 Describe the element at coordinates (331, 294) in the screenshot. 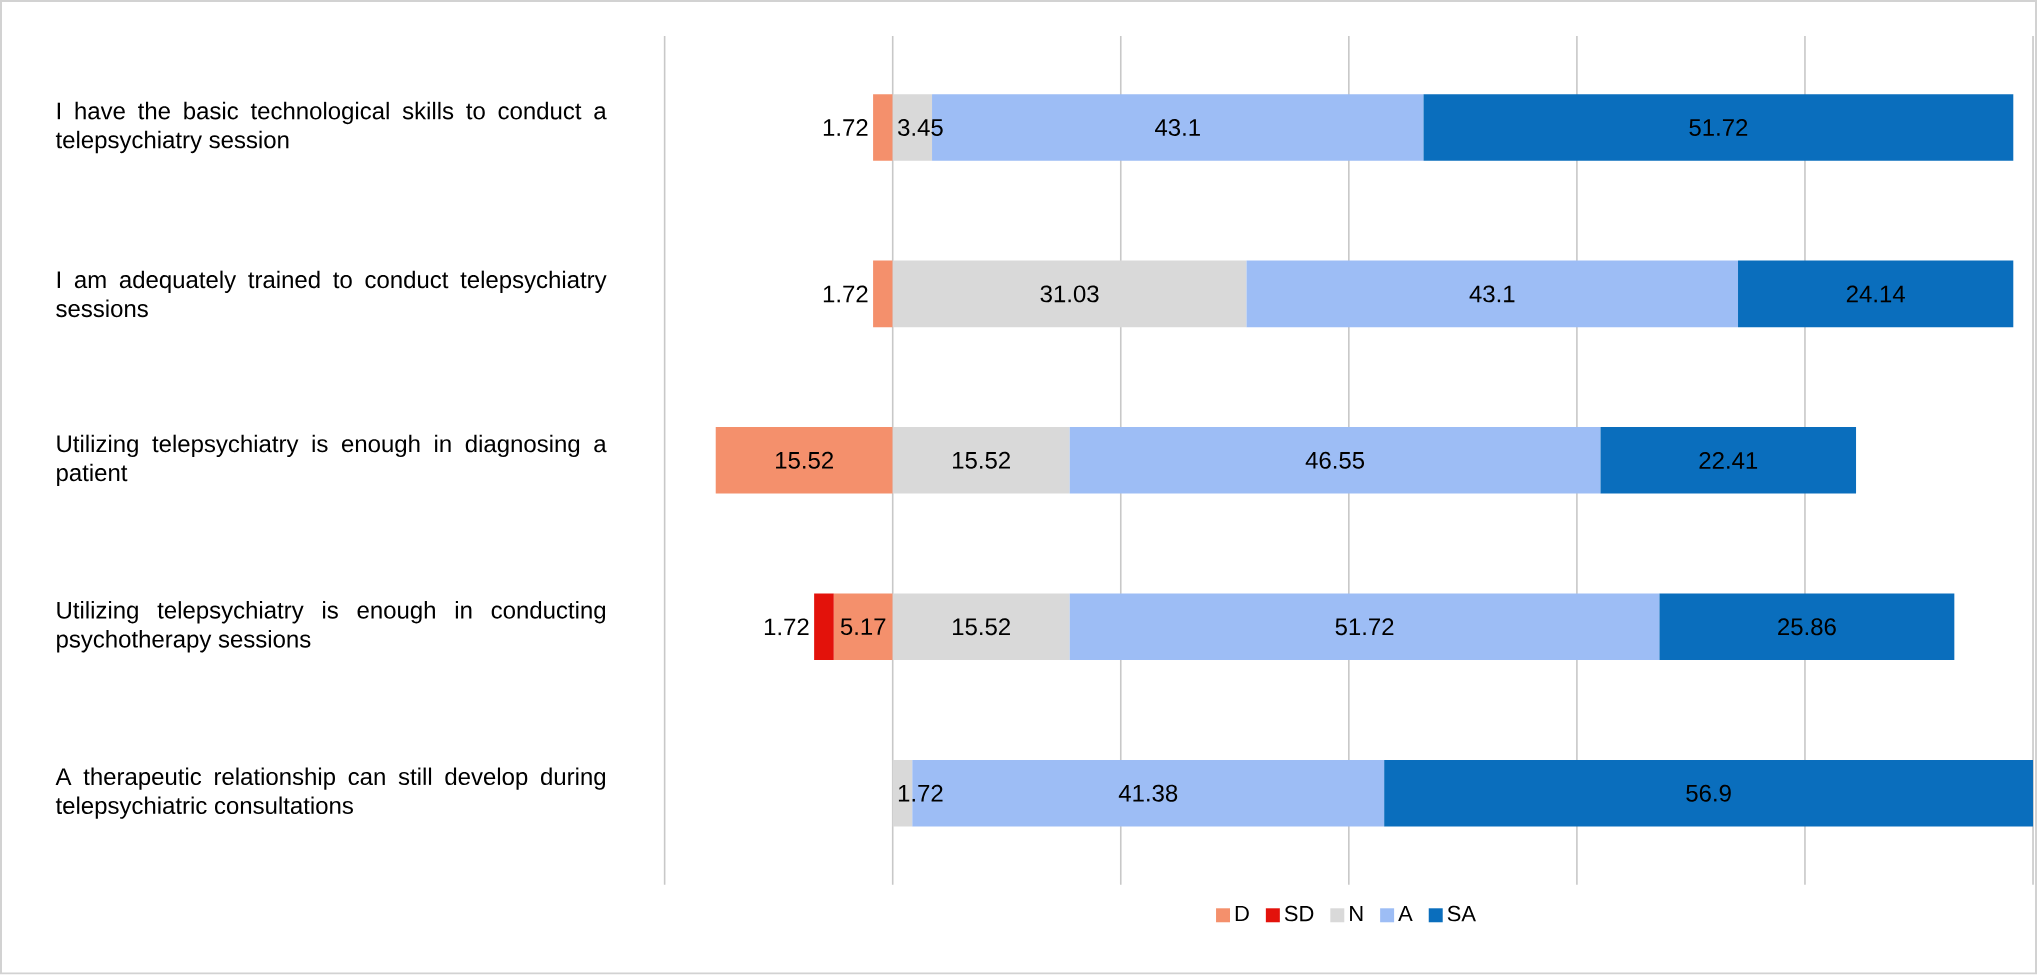

I see `y-tick-label: I am adequately trained to conduct telepsychiatry sessions` at that location.